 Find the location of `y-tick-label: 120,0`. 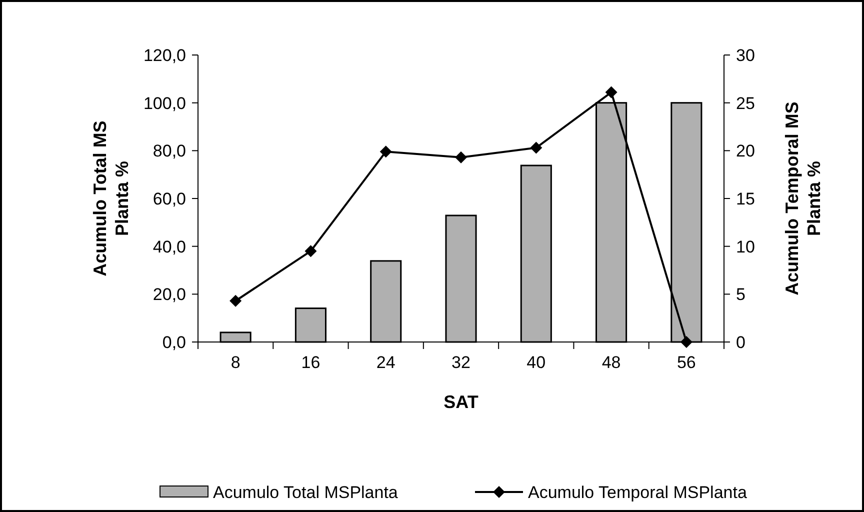

y-tick-label: 120,0 is located at coordinates (164, 55).